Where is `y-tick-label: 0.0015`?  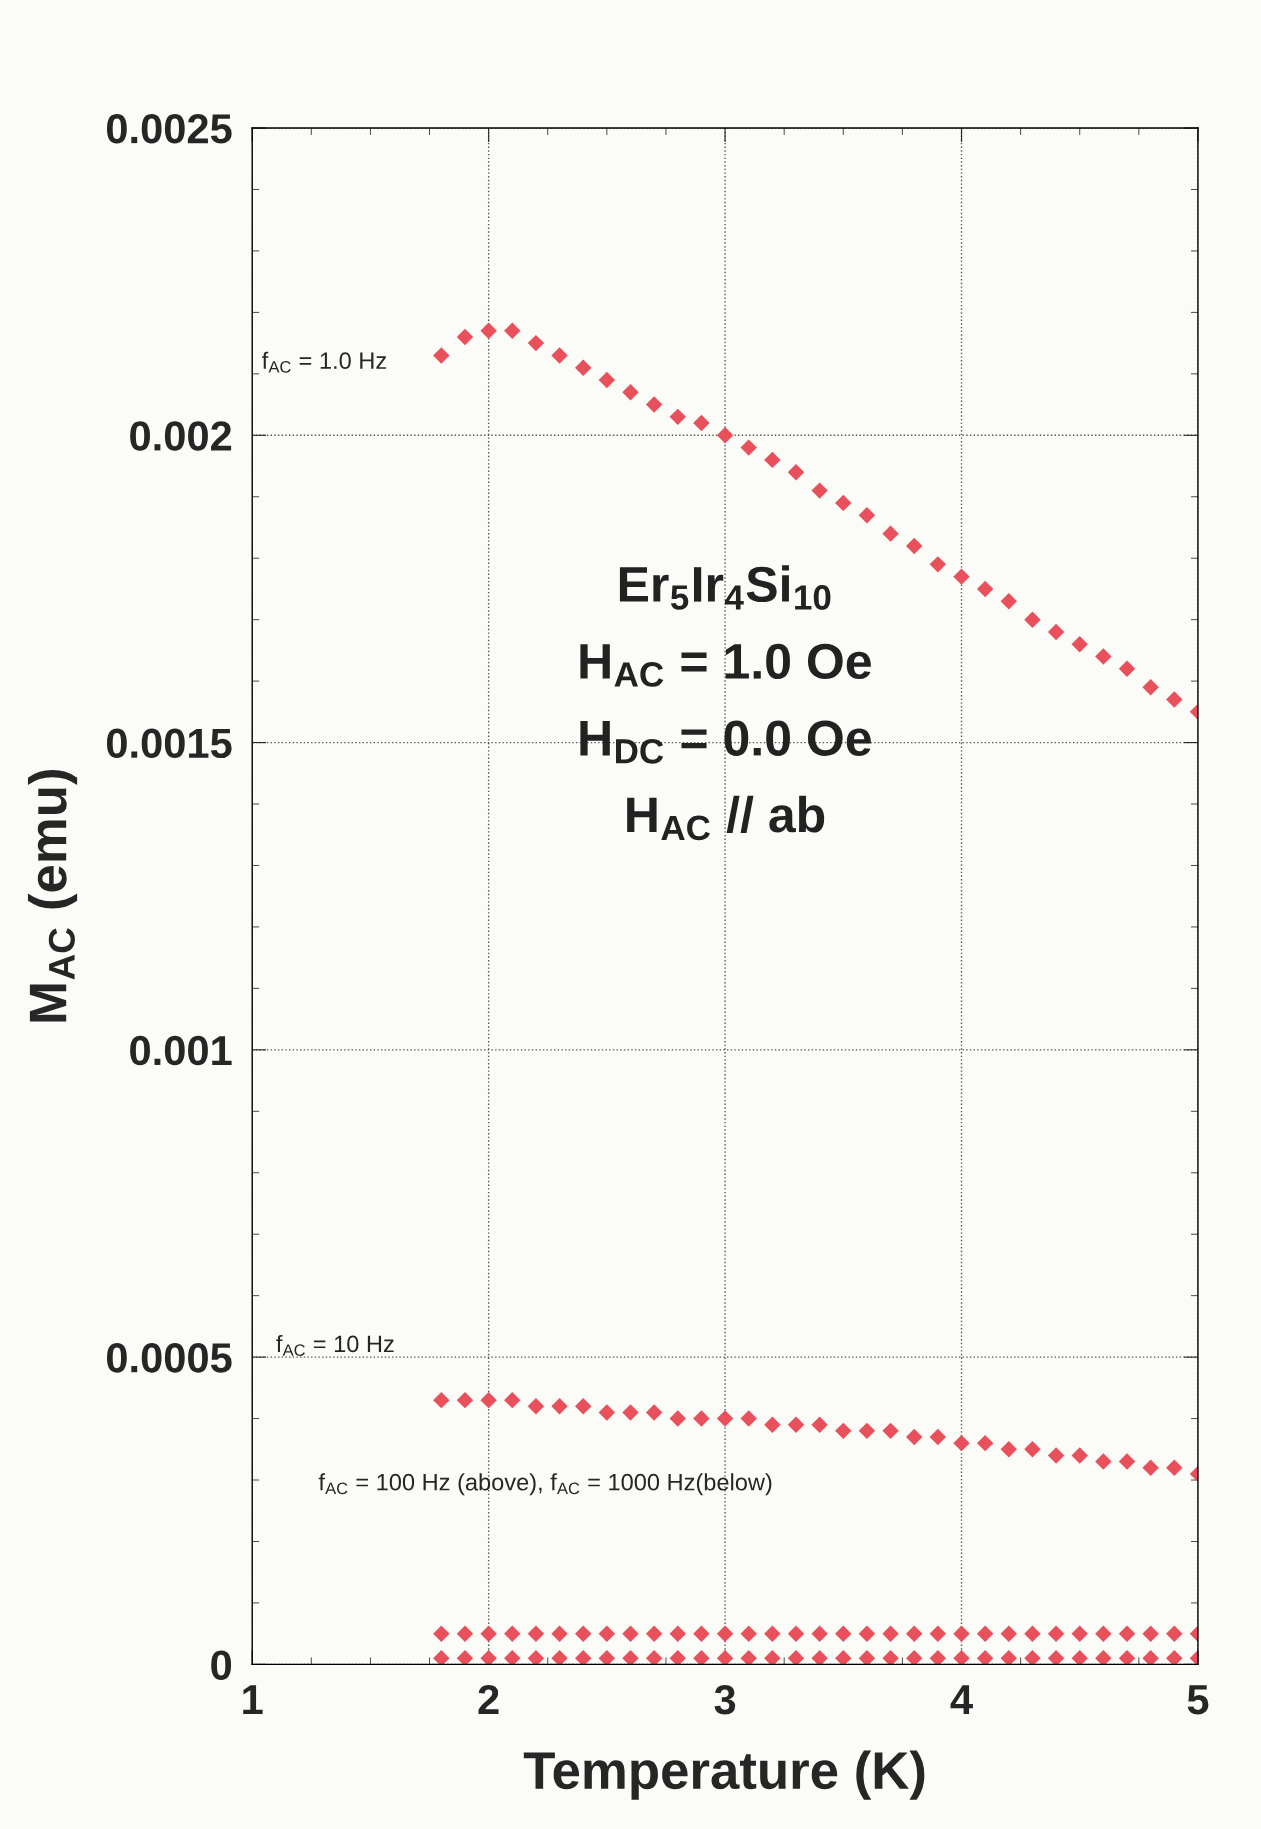
y-tick-label: 0.0015 is located at coordinates (169, 743).